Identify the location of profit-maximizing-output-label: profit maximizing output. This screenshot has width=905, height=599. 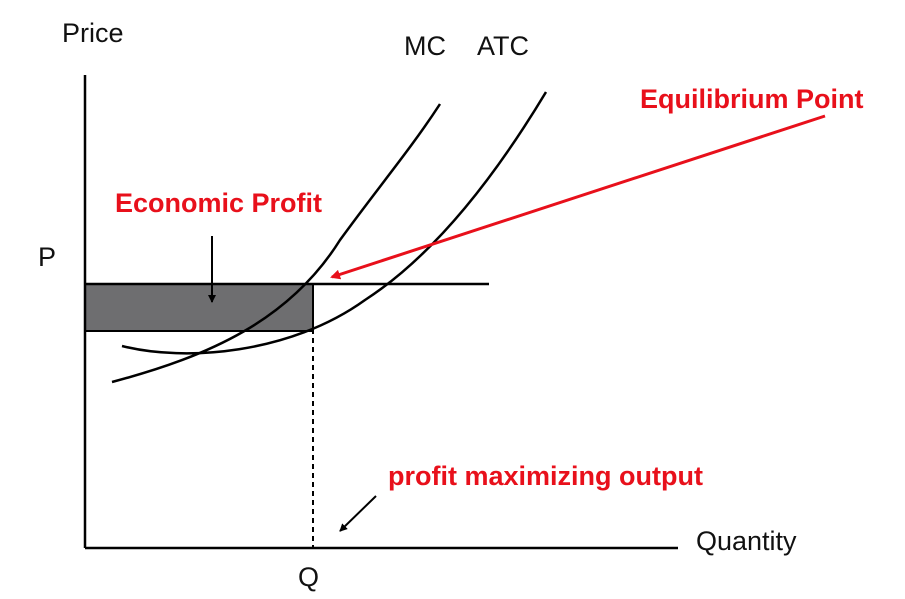
(545, 476).